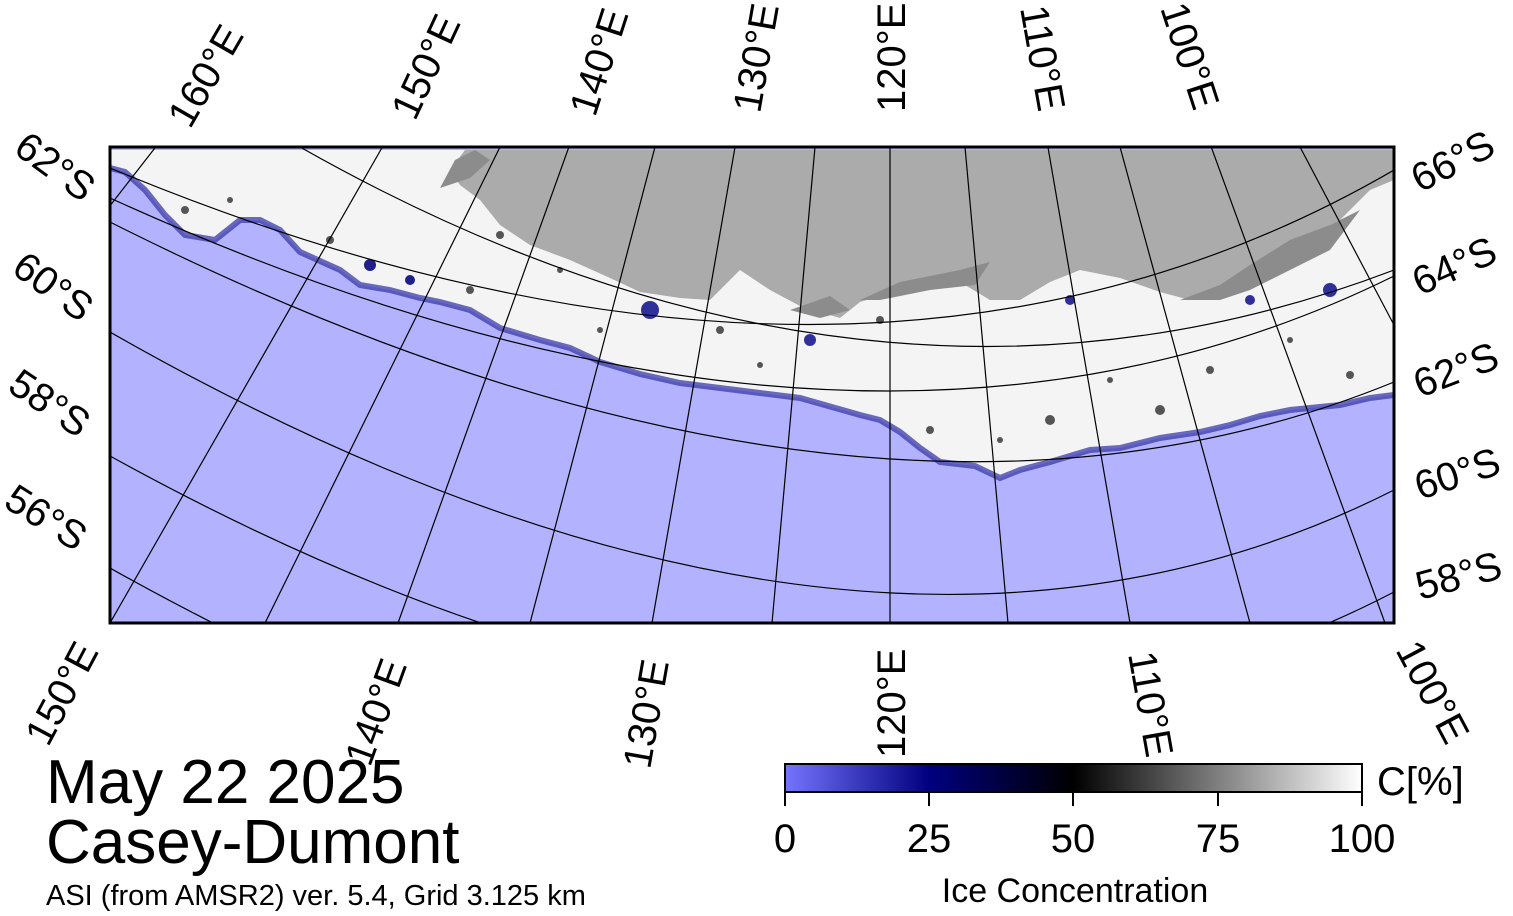 The height and width of the screenshot is (916, 1513). I want to click on lat-label-right: 62°S, so click(1455, 370).